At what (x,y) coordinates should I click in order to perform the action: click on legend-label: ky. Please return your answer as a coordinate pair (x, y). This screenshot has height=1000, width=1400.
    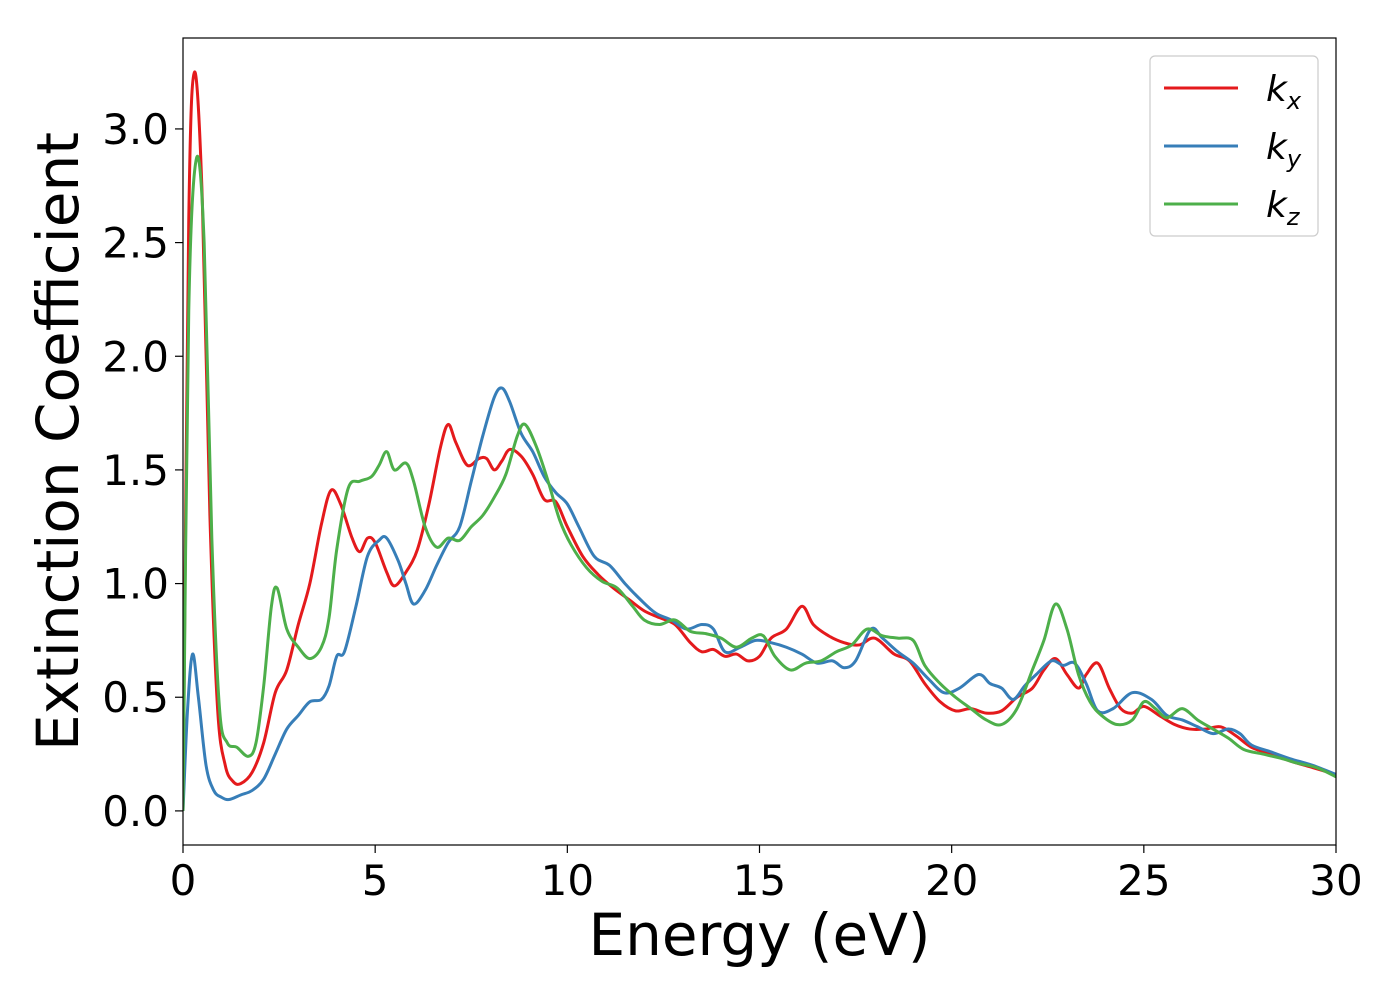
    Looking at the image, I should click on (1284, 150).